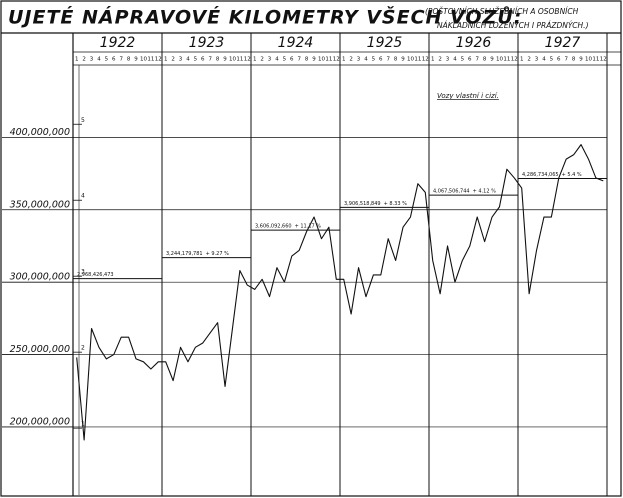 The width and height of the screenshot is (623, 498). I want to click on value-label: 3,244,179,781, so click(184, 254).